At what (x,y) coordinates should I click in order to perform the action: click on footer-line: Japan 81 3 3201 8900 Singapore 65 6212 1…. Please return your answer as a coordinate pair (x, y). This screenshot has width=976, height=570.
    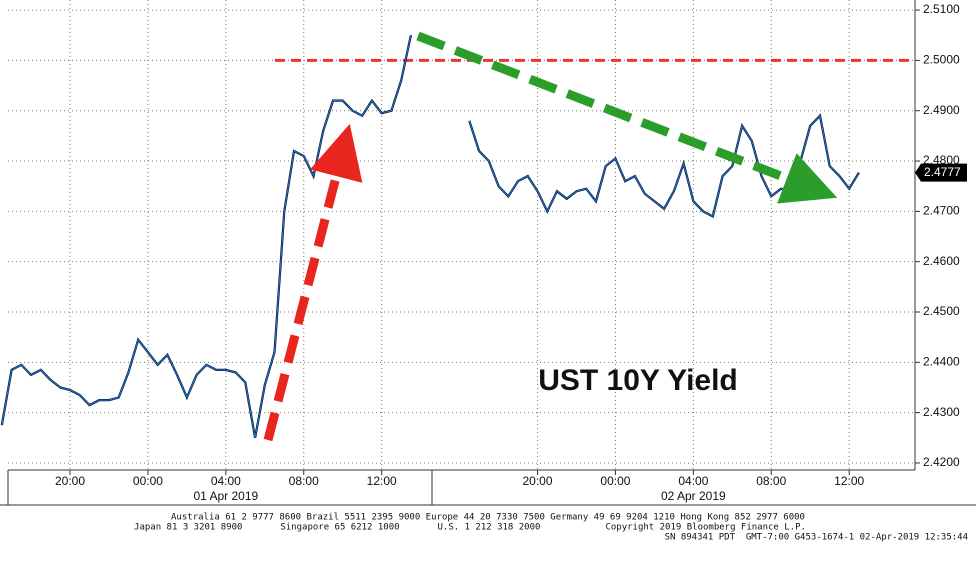
    Looking at the image, I should click on (470, 528).